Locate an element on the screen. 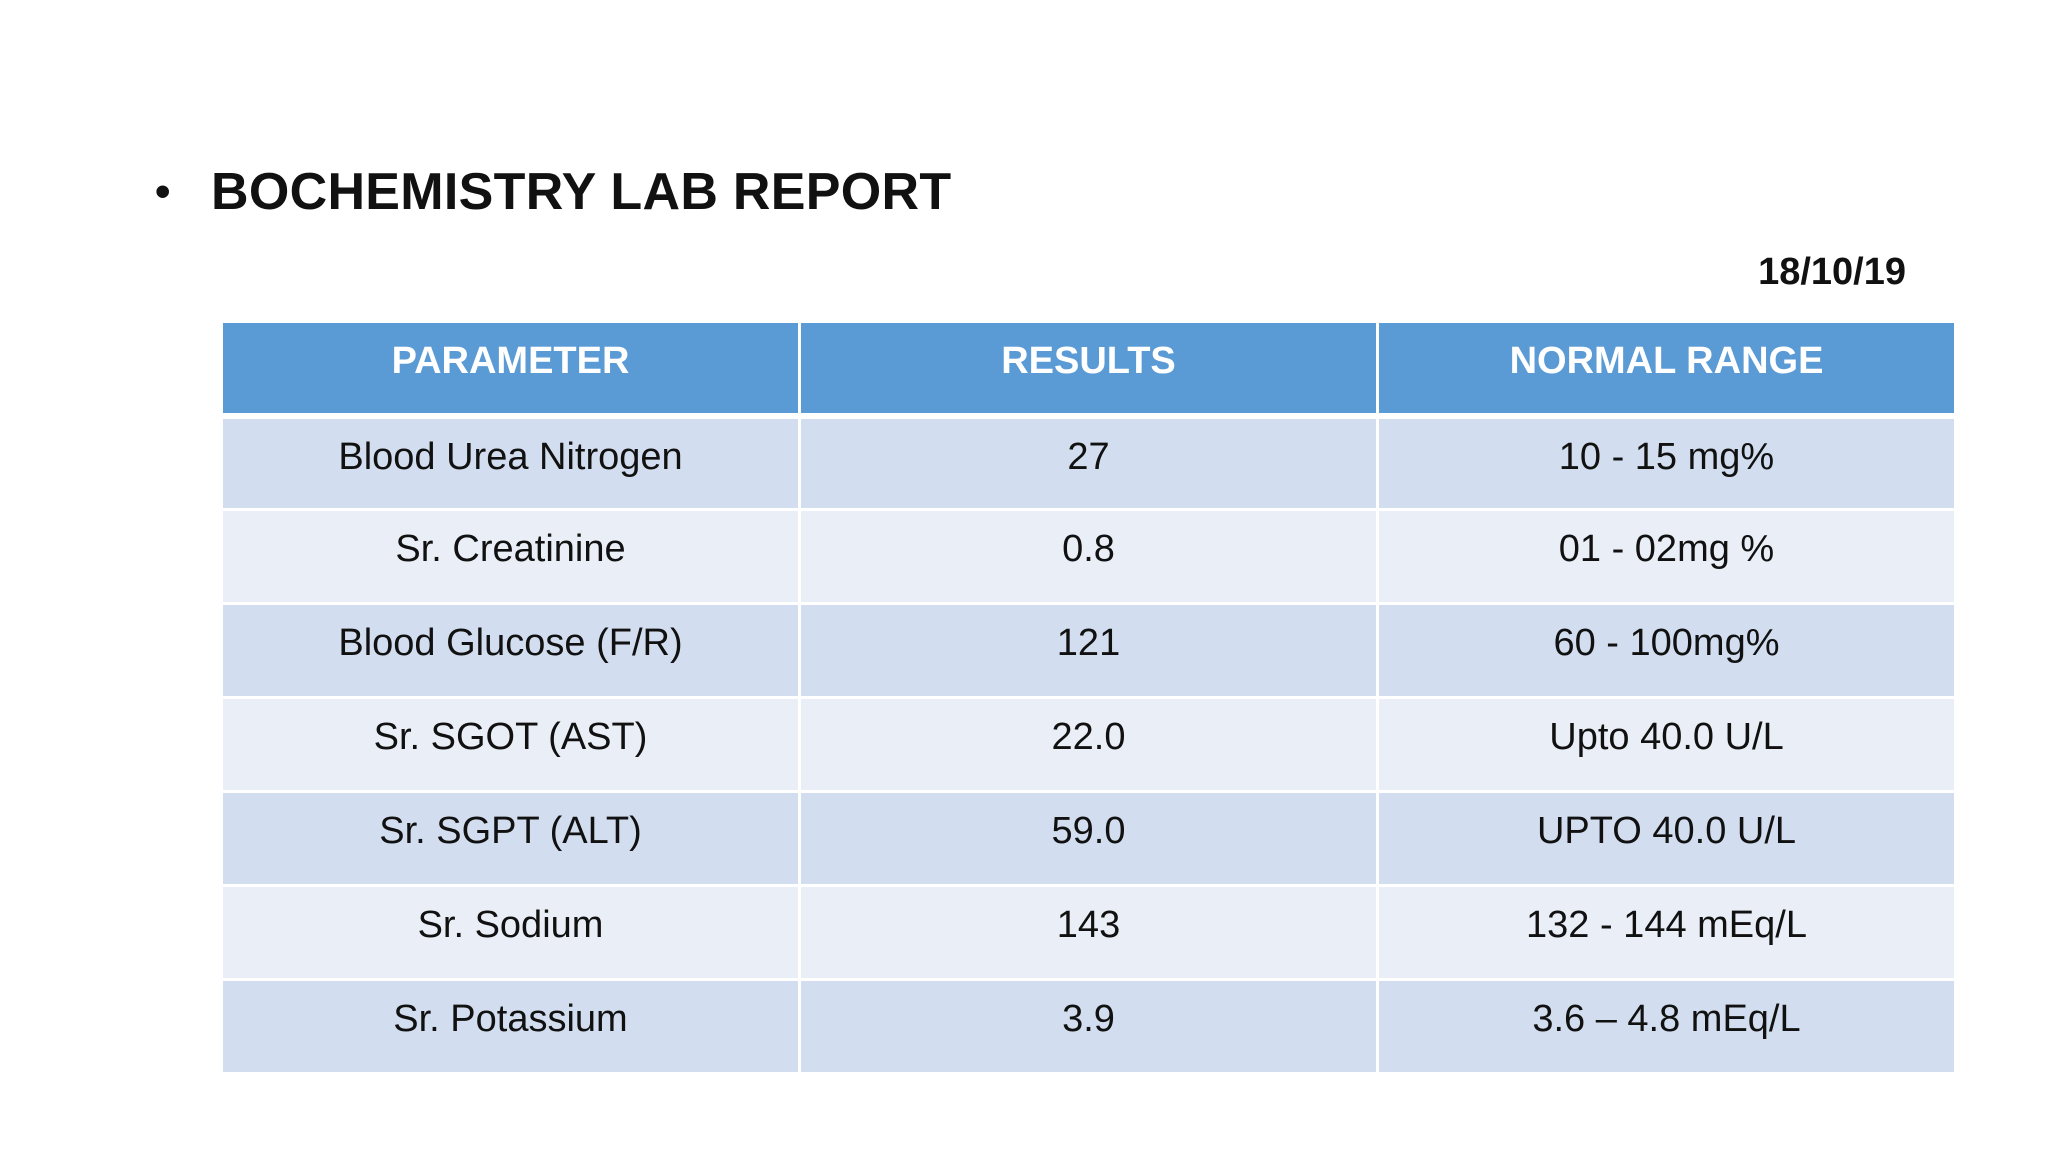 The height and width of the screenshot is (1152, 2048). result-cell: 27 is located at coordinates (1088, 462).